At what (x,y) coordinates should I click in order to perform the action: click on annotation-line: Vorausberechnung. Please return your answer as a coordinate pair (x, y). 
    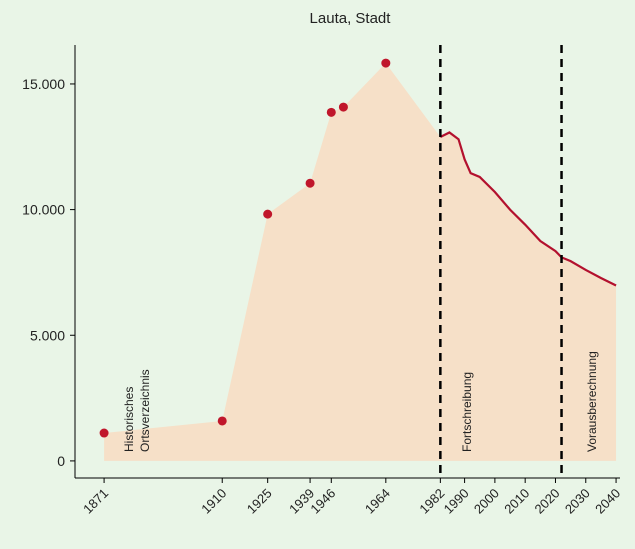
    Looking at the image, I should click on (592, 401).